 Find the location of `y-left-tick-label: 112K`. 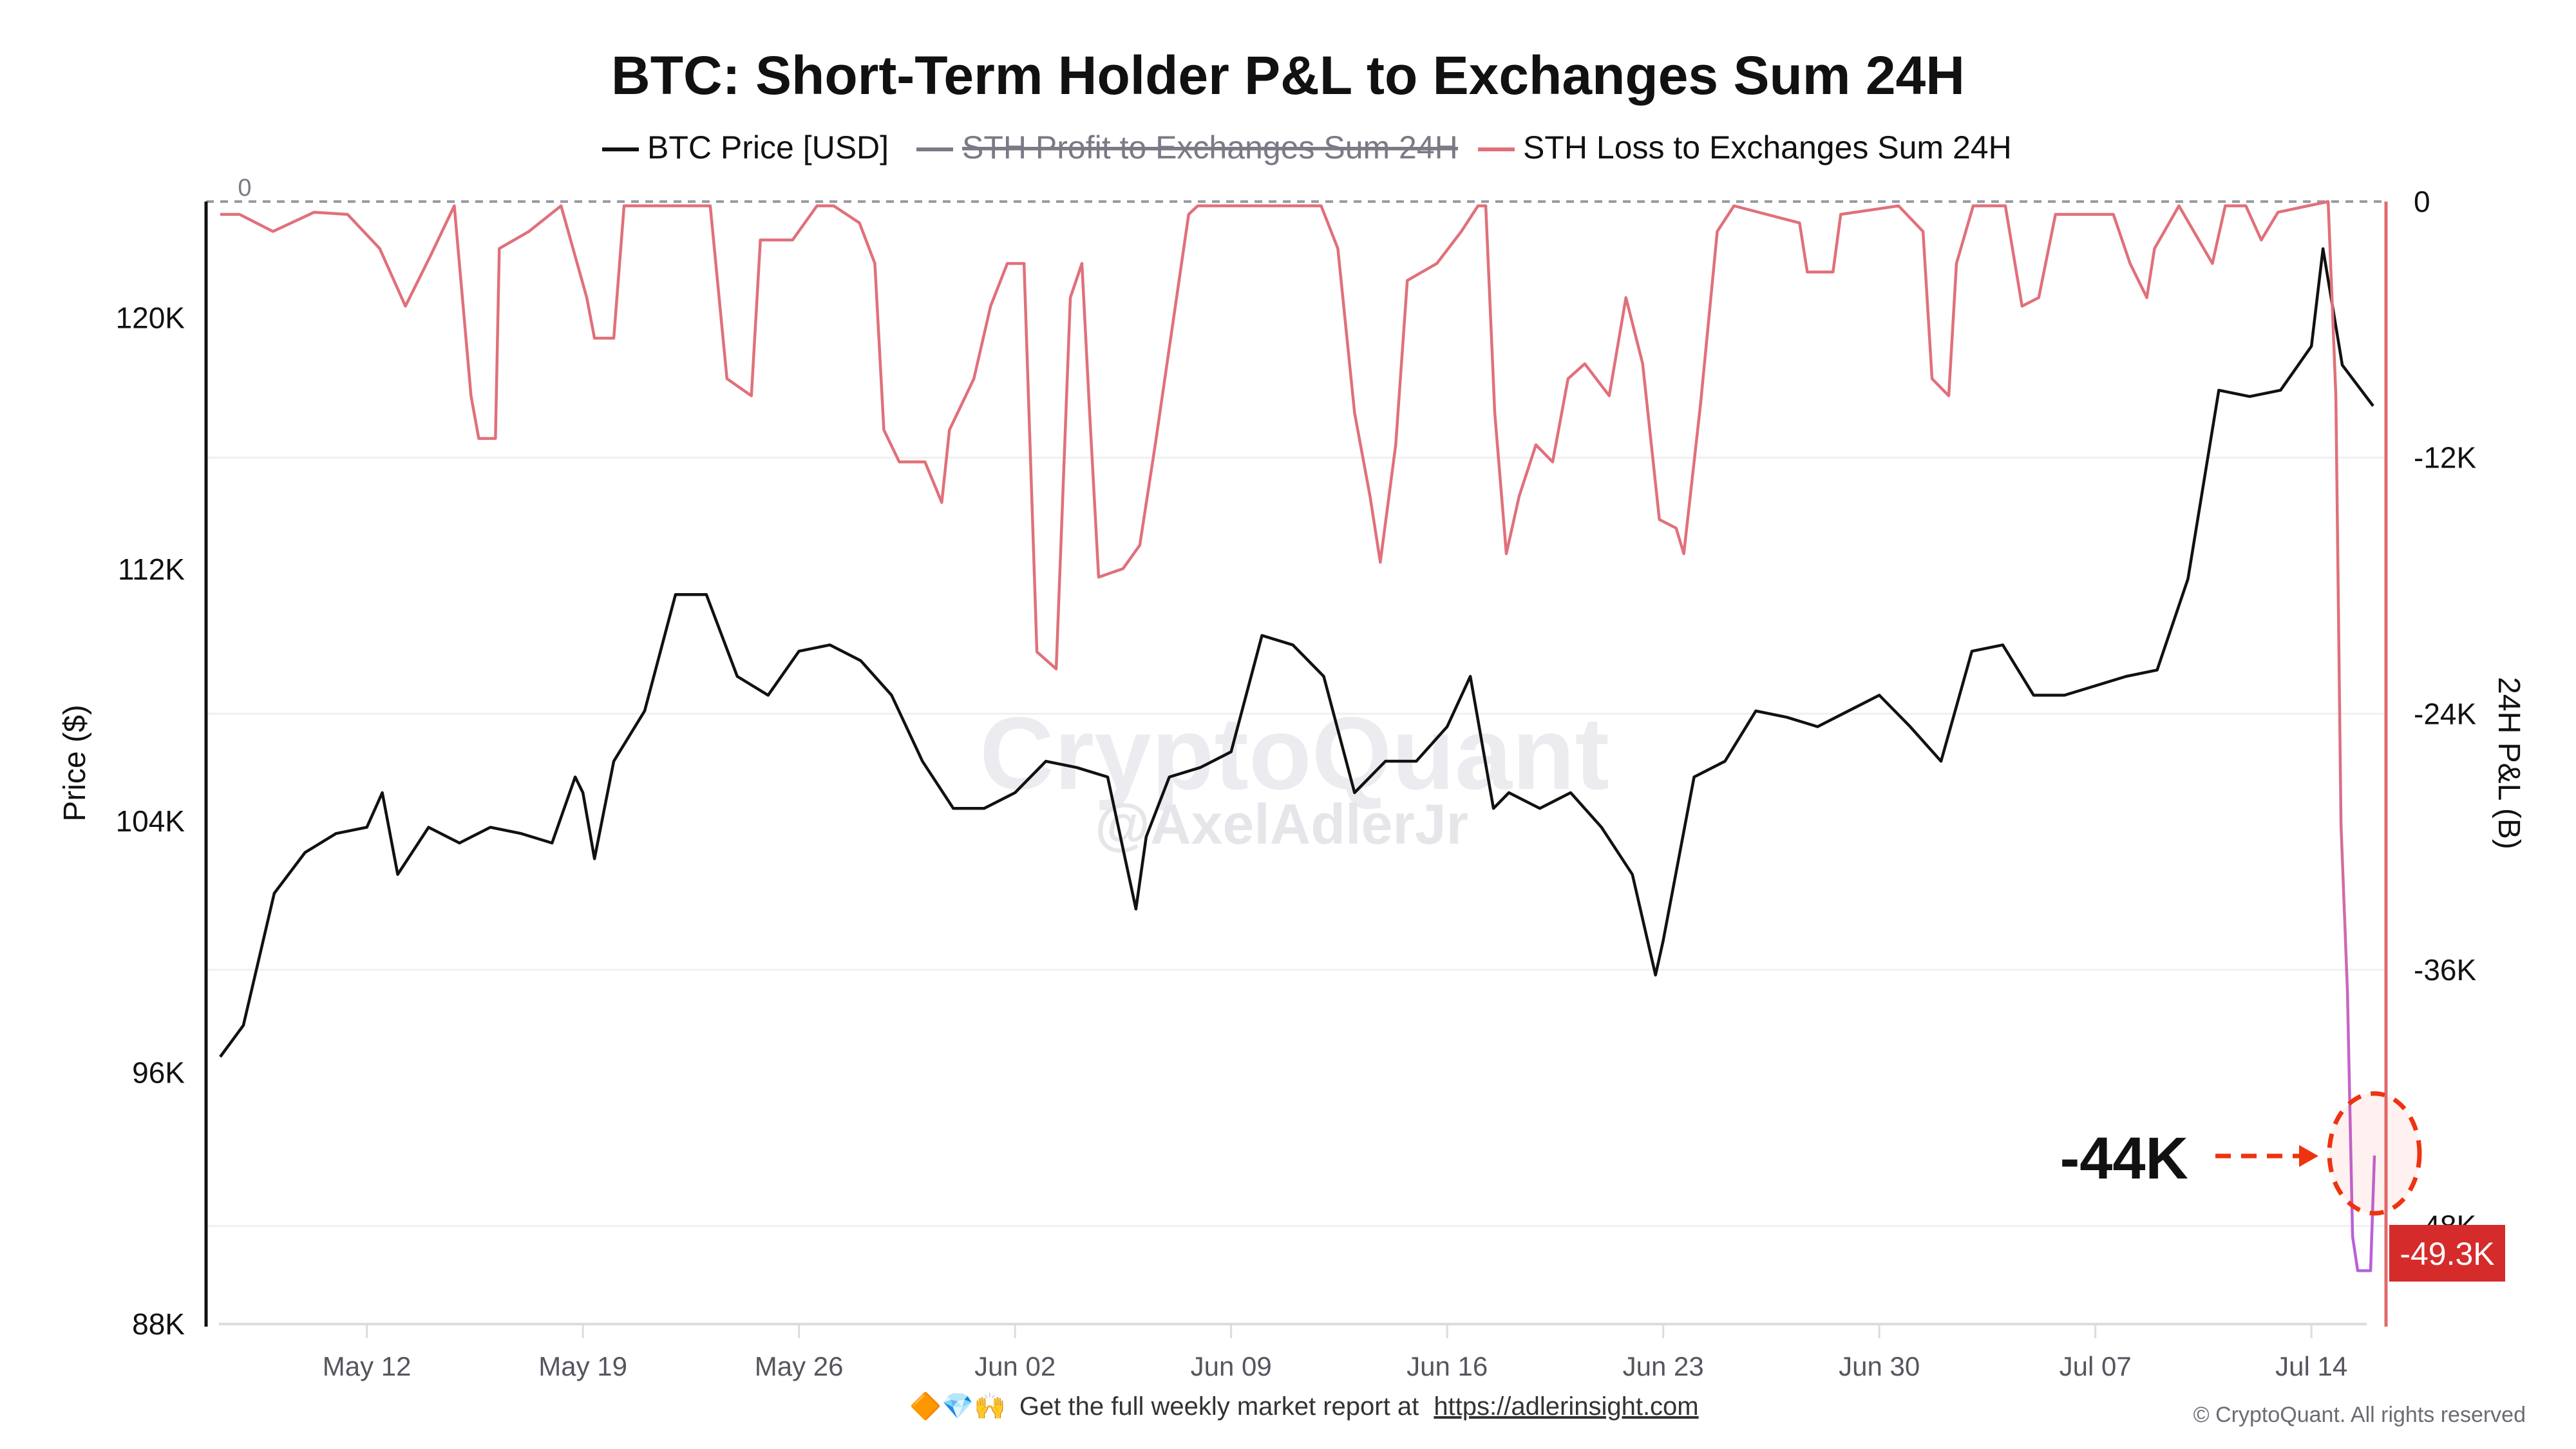

y-left-tick-label: 112K is located at coordinates (151, 570).